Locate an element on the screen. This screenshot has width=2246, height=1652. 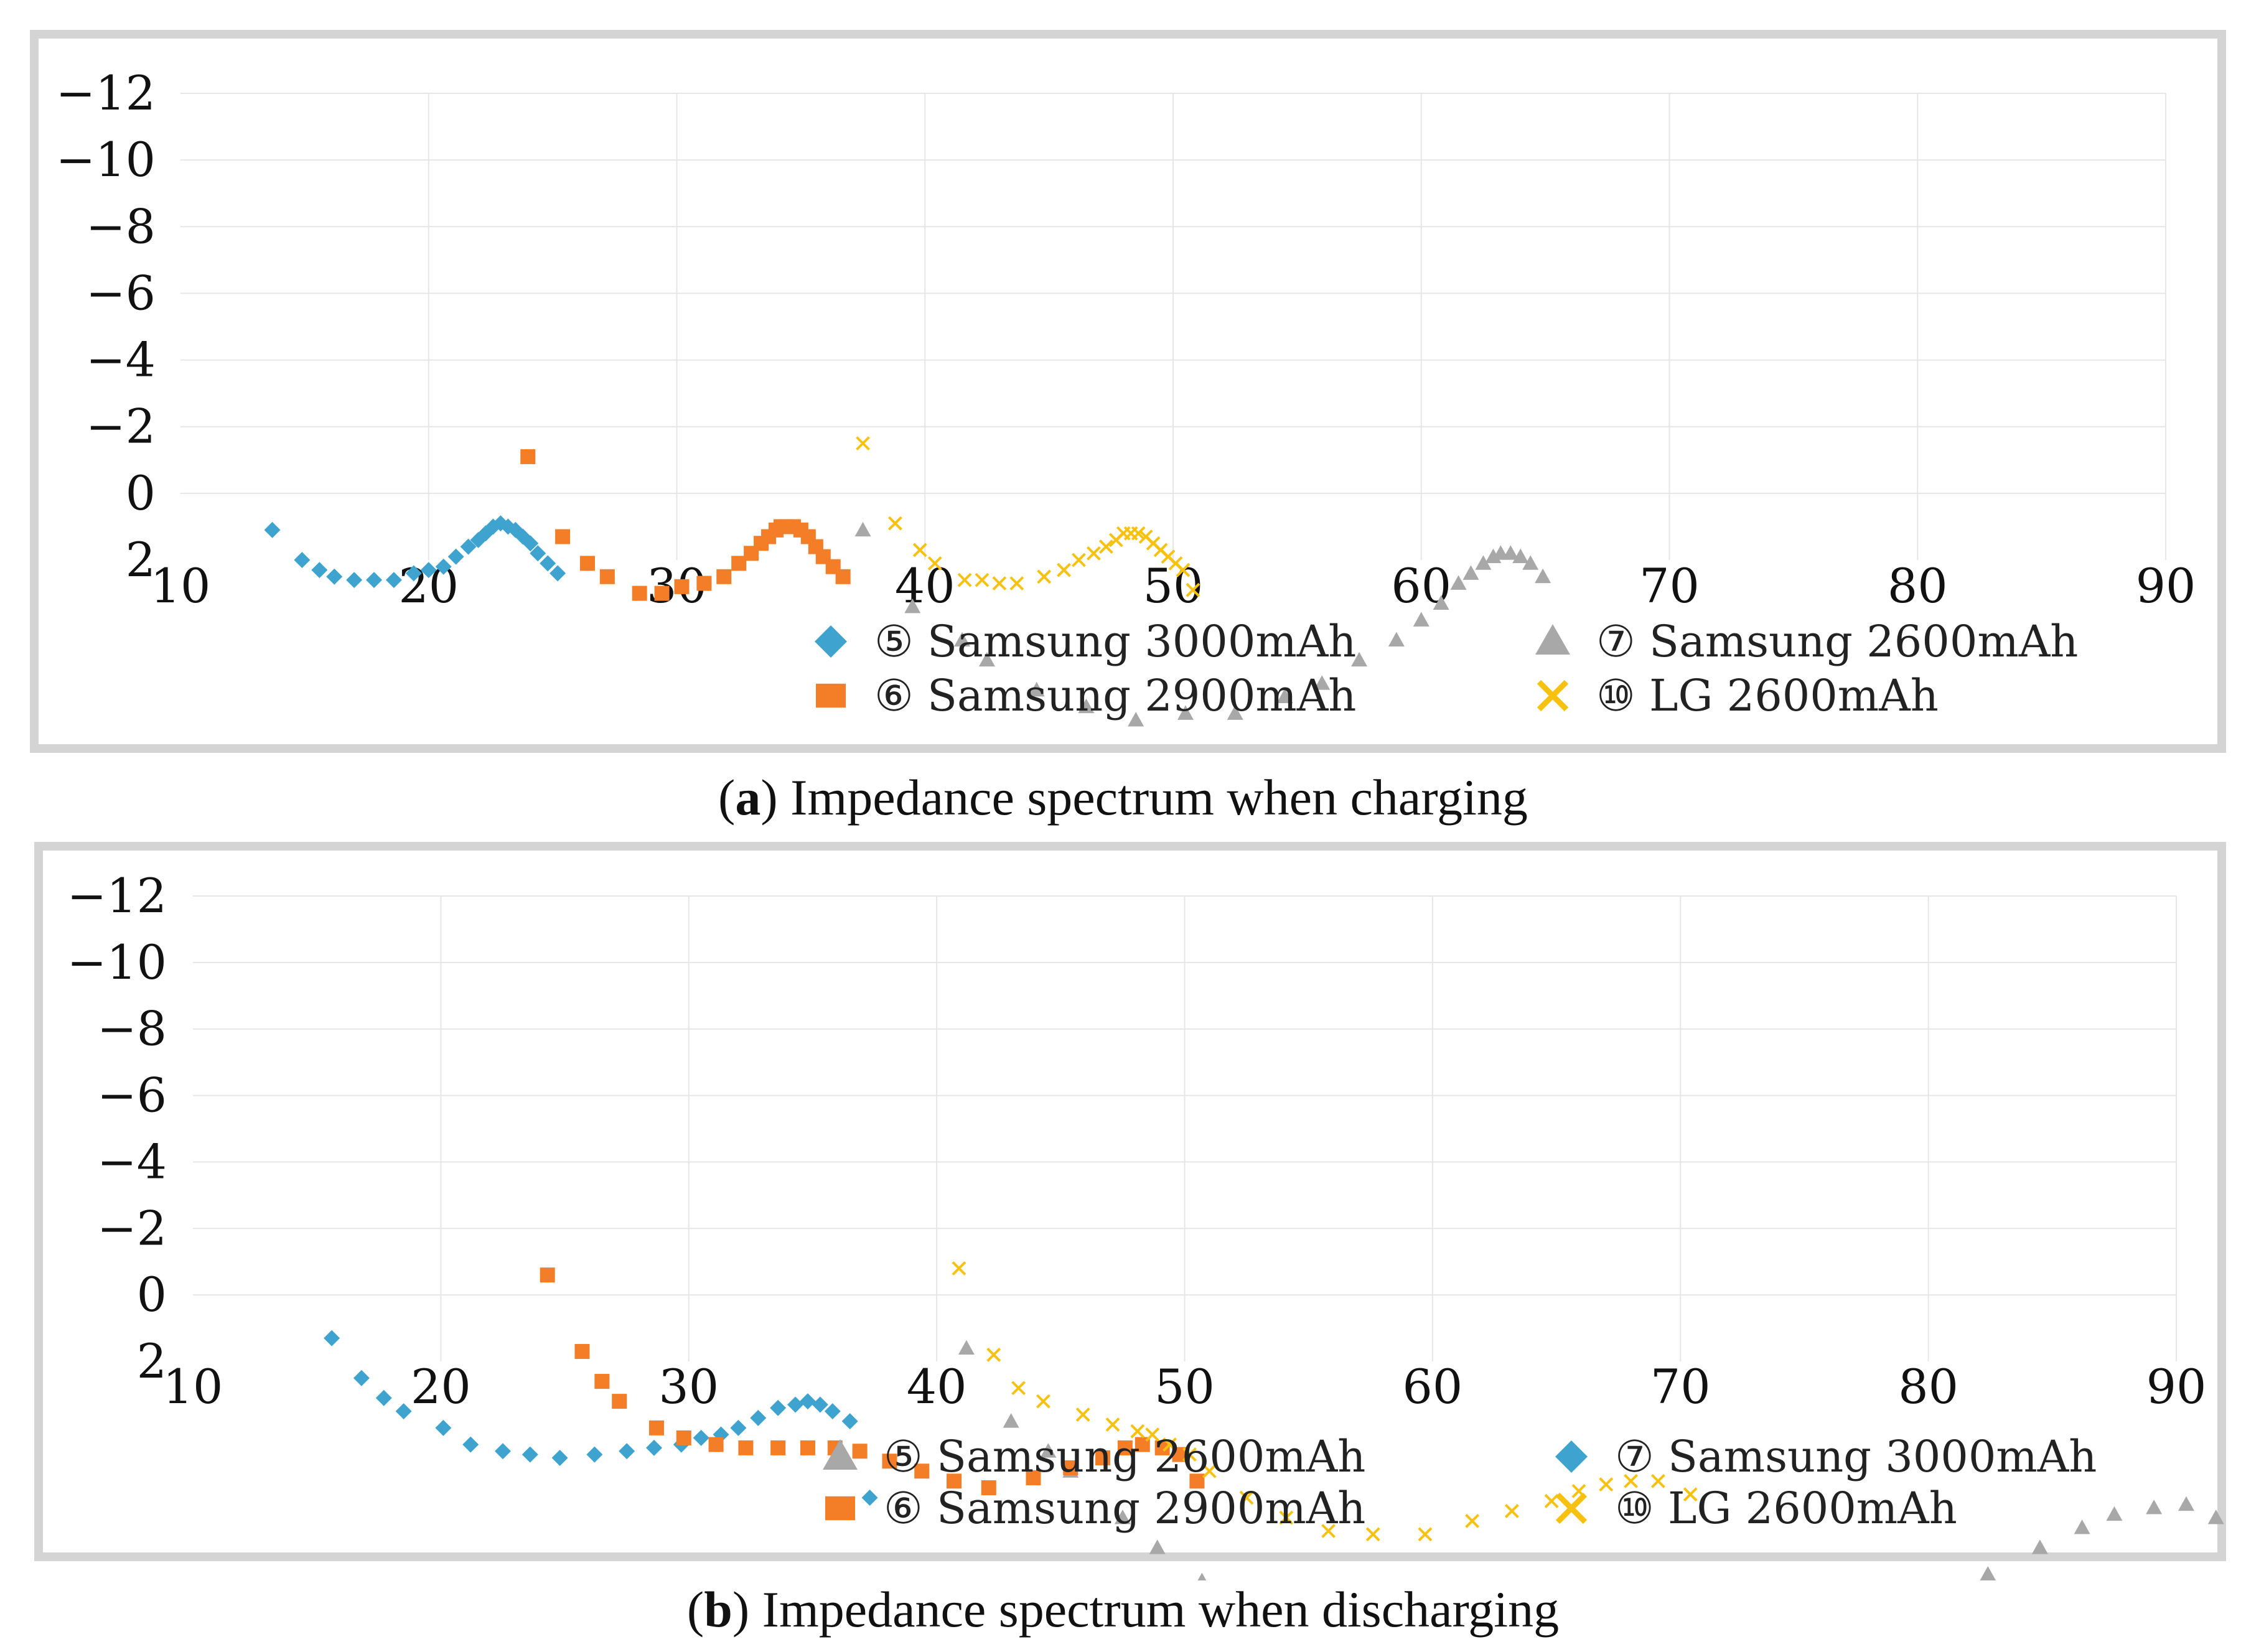
caption-b: (b) Impedance spectrum when discharging is located at coordinates (1123, 1610).